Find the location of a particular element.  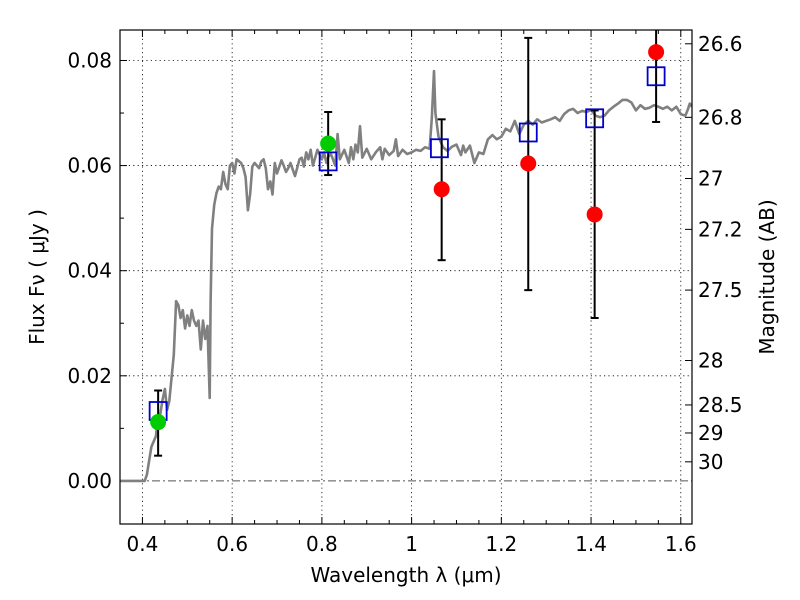

y-right-tick-label: 30 is located at coordinates (710, 462).